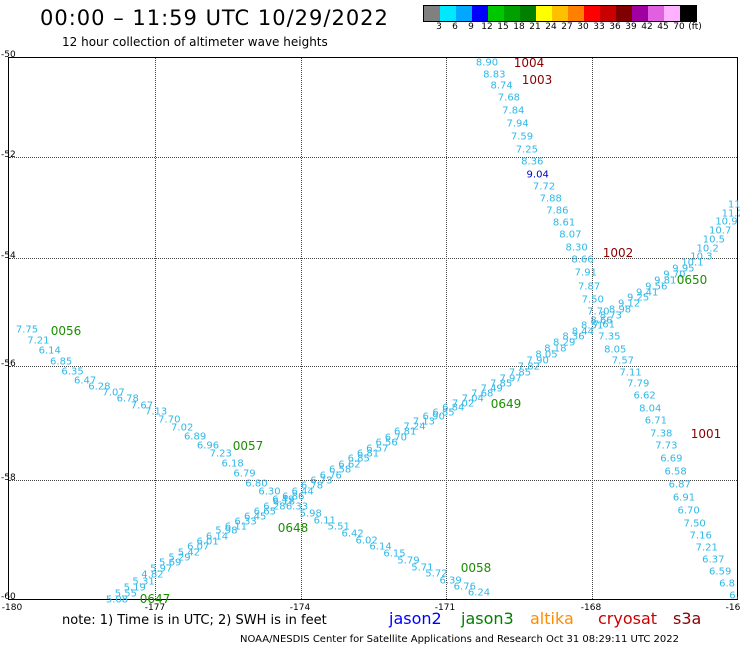  I want to click on wave-height-label: 6.11, so click(236, 527).